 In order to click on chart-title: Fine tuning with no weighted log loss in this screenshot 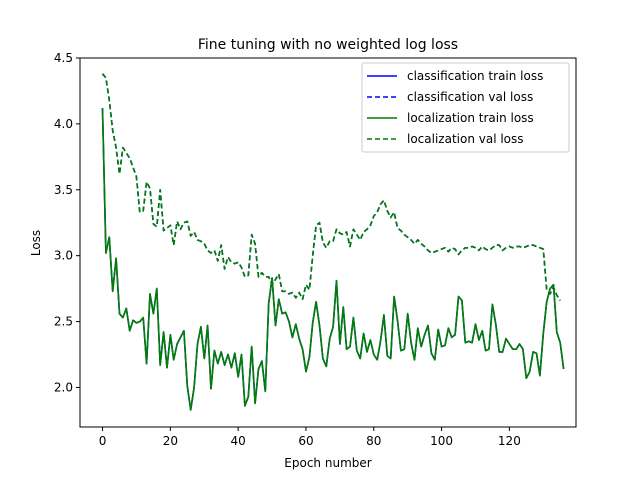, I will do `click(328, 45)`.